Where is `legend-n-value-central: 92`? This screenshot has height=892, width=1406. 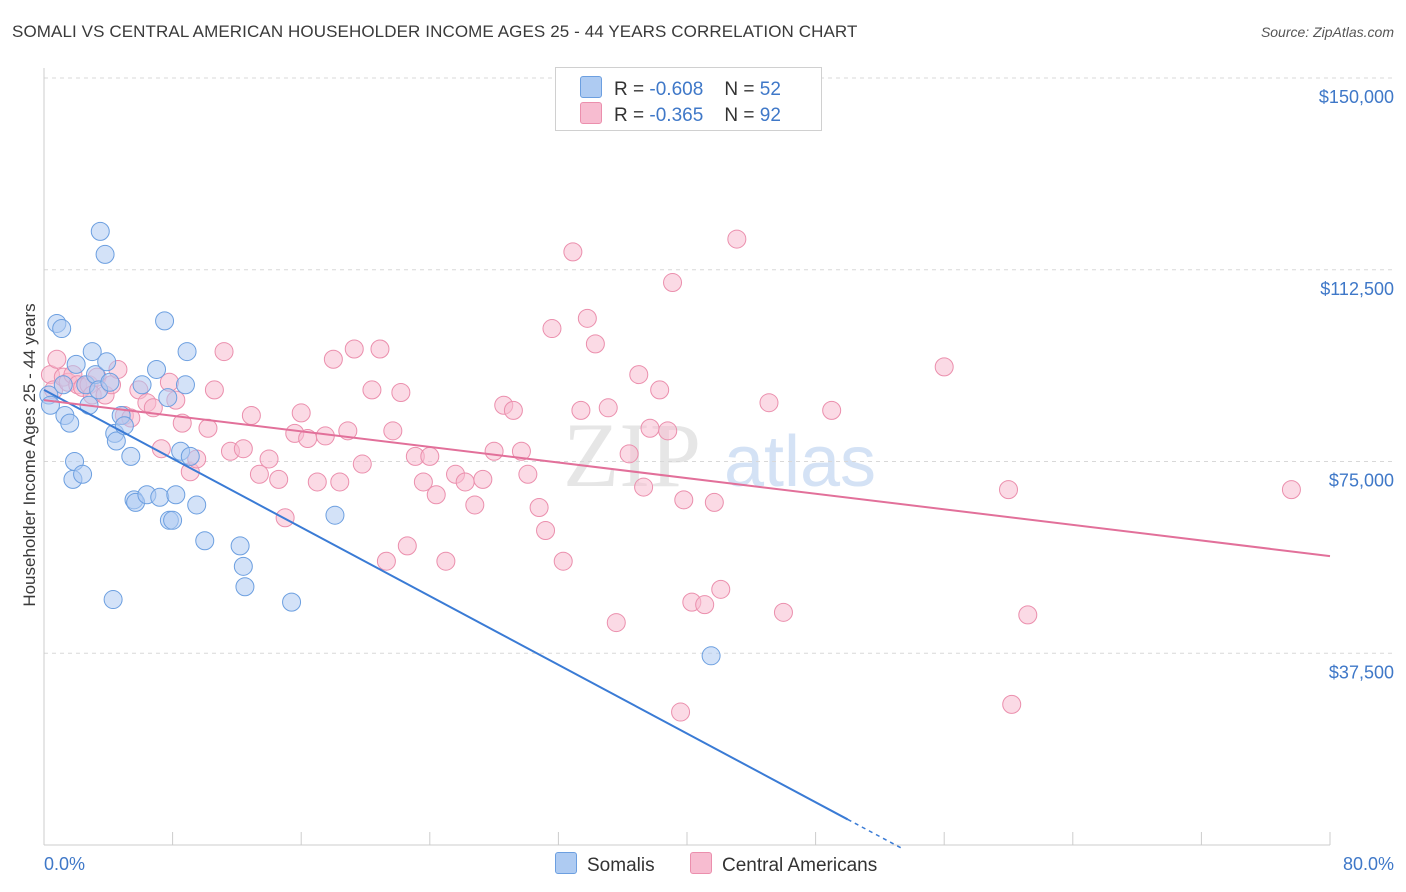
legend-n-value-central: 92 is located at coordinates (770, 115).